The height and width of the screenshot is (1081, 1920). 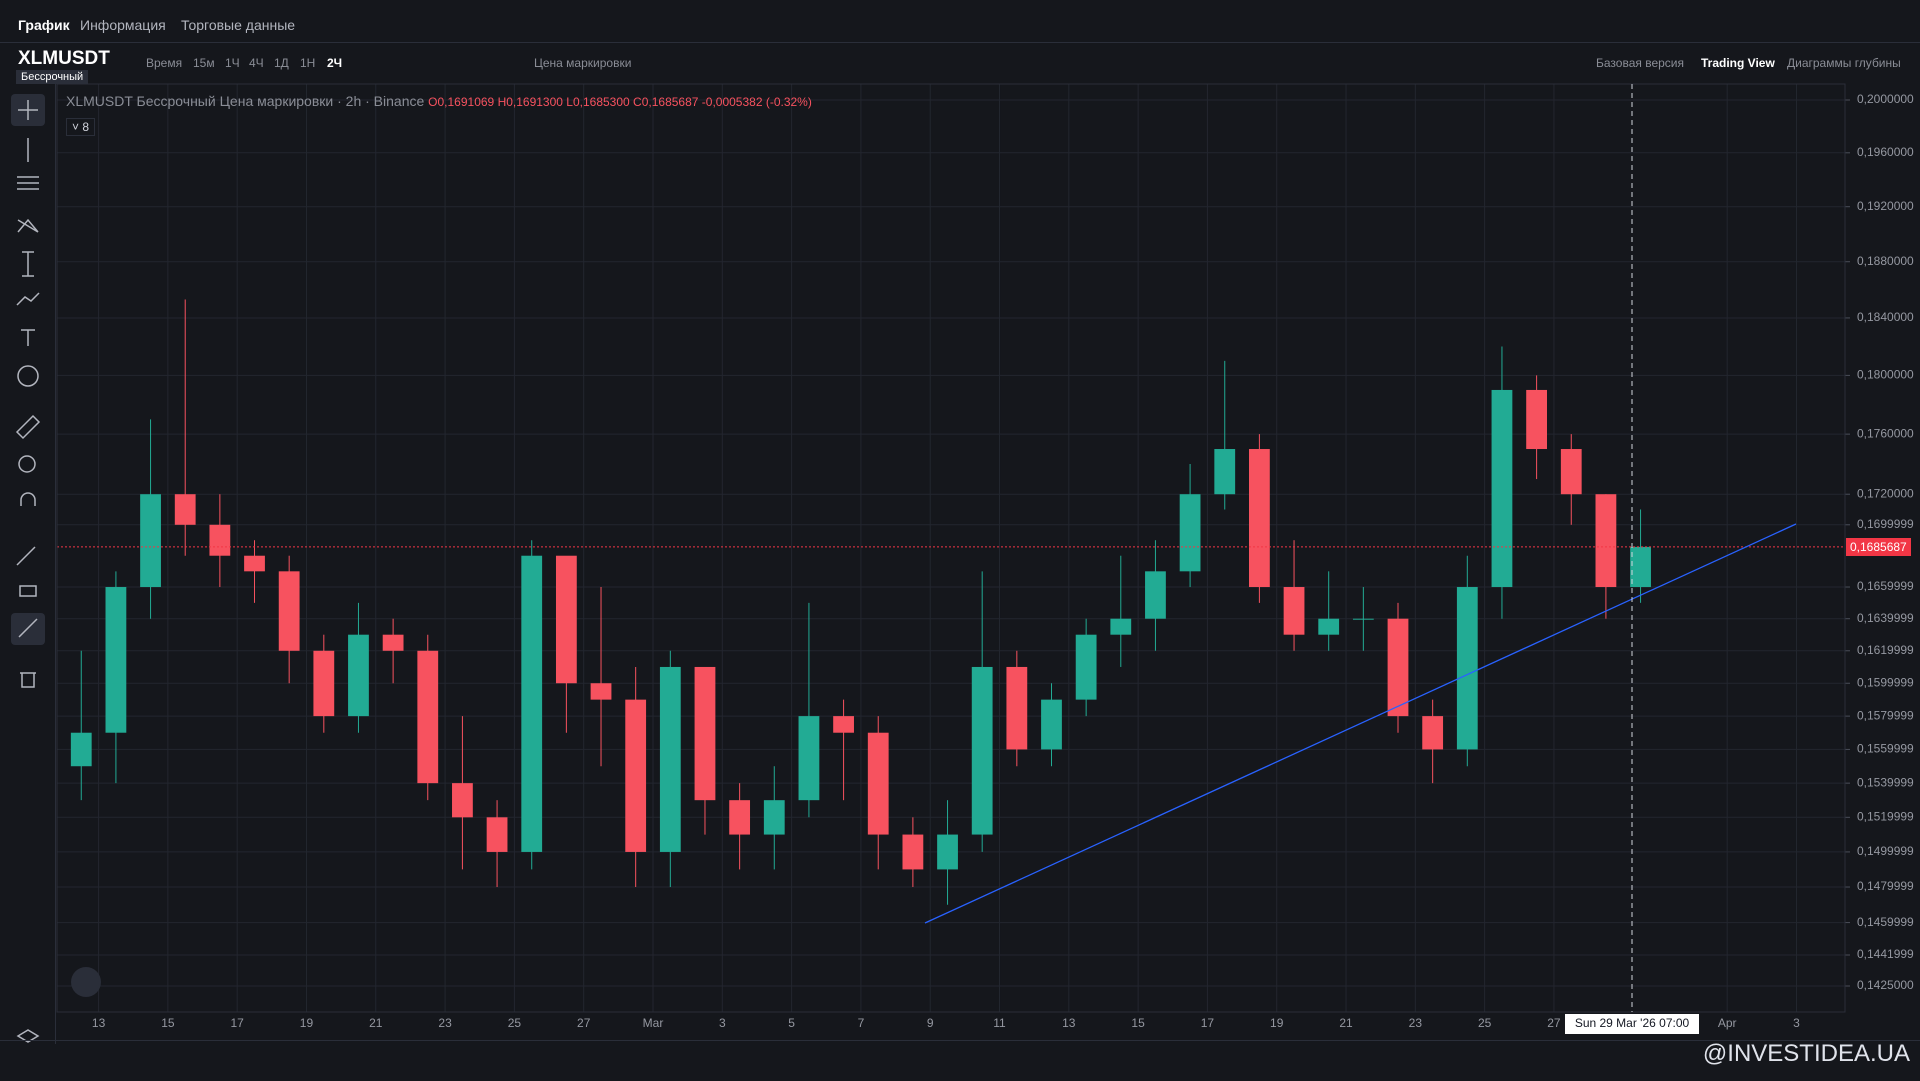 I want to click on interval: 15м, so click(x=204, y=63).